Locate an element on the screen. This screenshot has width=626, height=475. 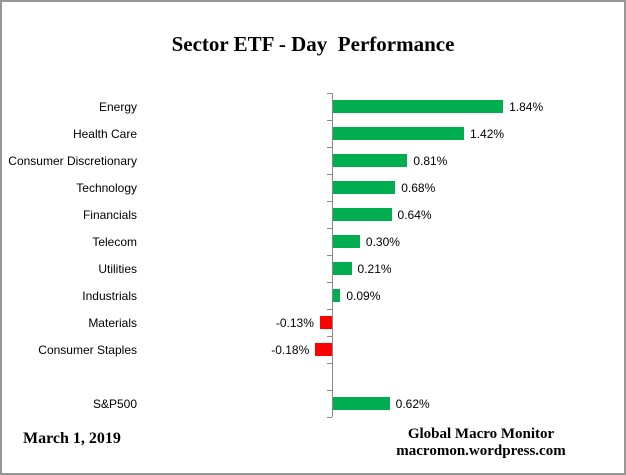
value-axis is located at coordinates (332, 255).